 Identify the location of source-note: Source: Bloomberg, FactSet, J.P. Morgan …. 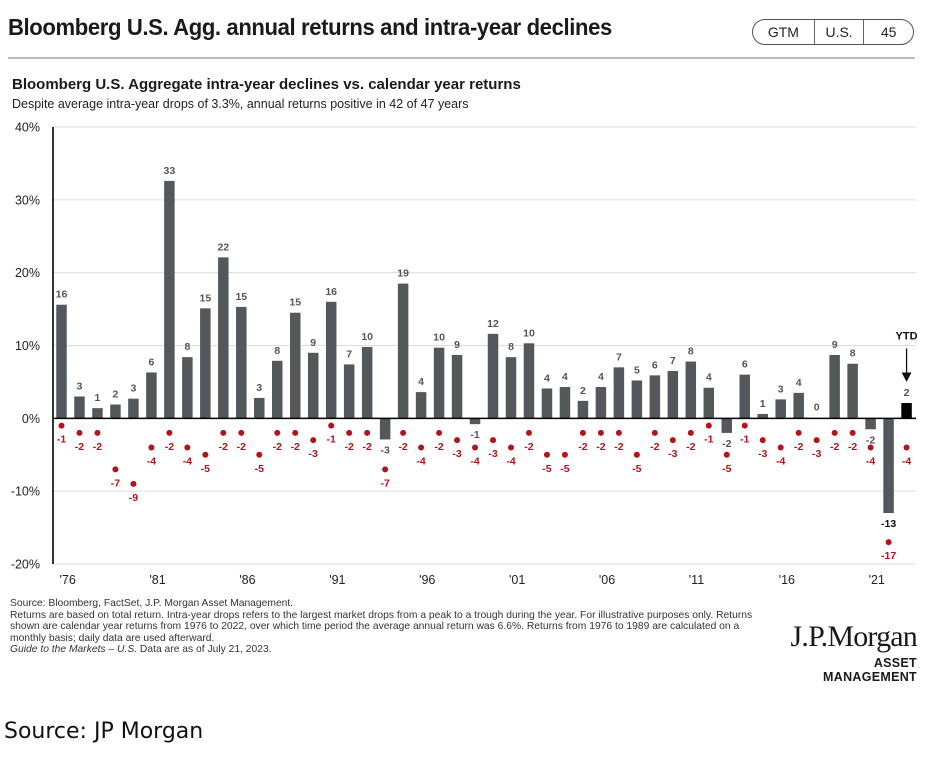
(152, 603).